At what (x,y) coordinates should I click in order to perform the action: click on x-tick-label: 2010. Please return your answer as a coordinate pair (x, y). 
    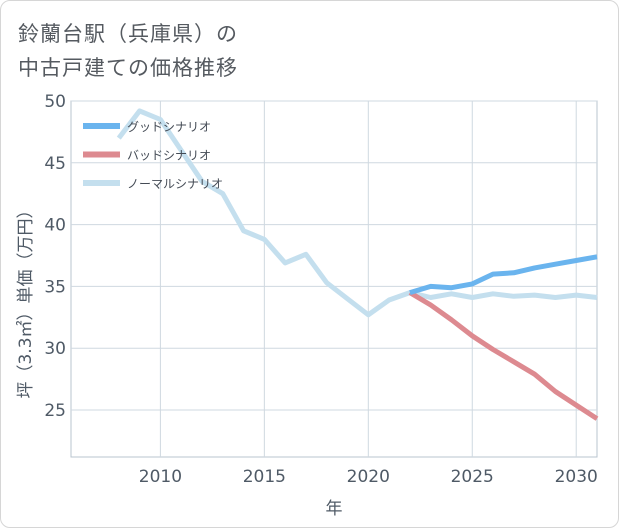
    Looking at the image, I should click on (160, 477).